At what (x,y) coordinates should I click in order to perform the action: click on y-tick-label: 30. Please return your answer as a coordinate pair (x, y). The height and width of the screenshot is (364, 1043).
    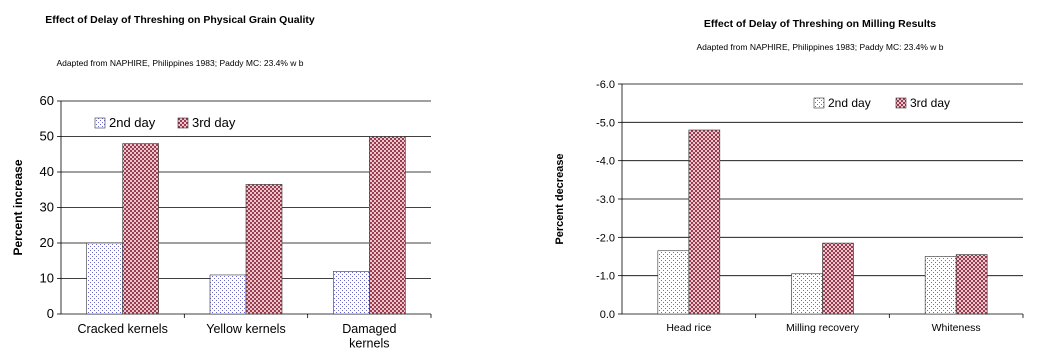
    Looking at the image, I should click on (47, 207).